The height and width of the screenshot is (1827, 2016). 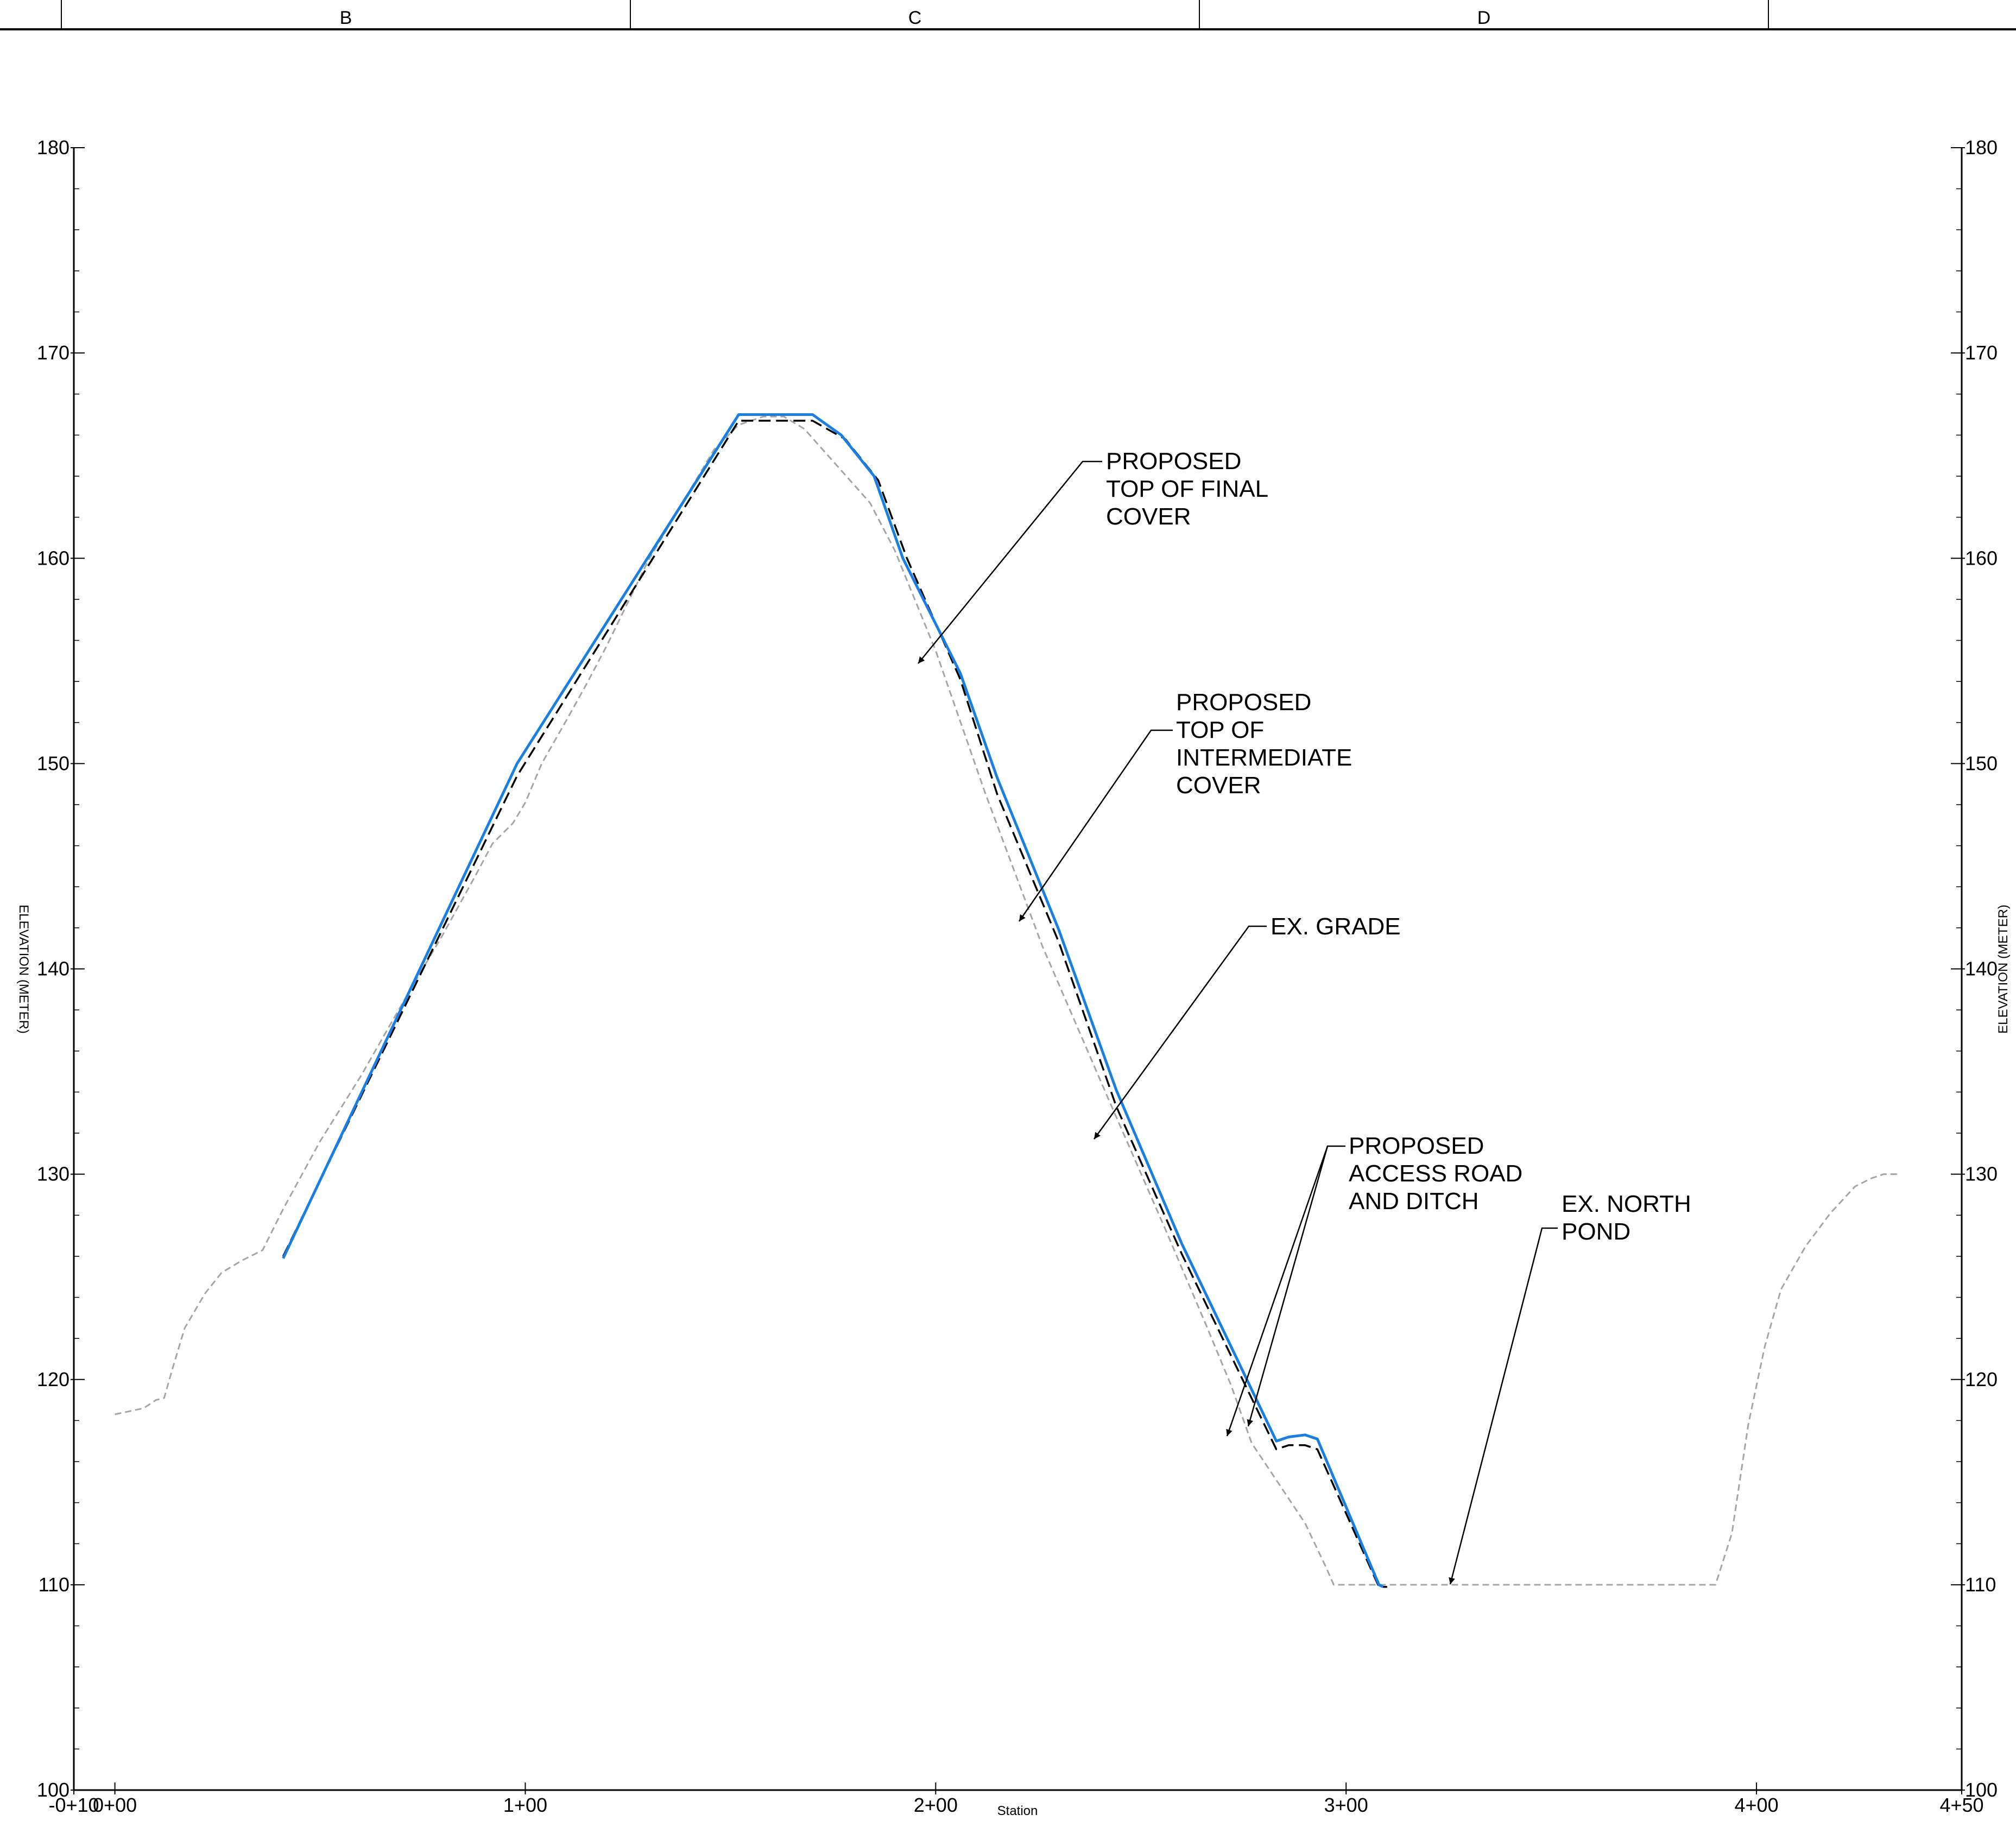 I want to click on x-tick-label: 4+00, so click(x=1757, y=1805).